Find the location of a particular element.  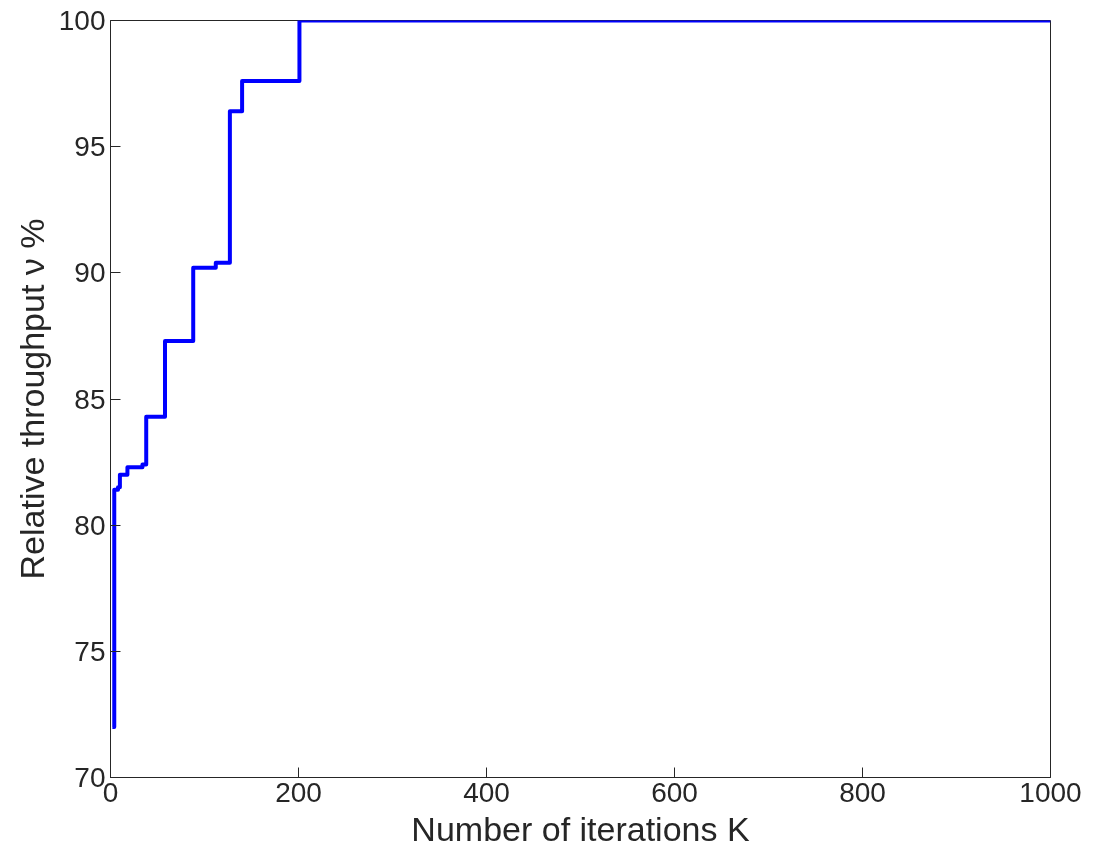

y-tick-label: 100 is located at coordinates (82, 20).